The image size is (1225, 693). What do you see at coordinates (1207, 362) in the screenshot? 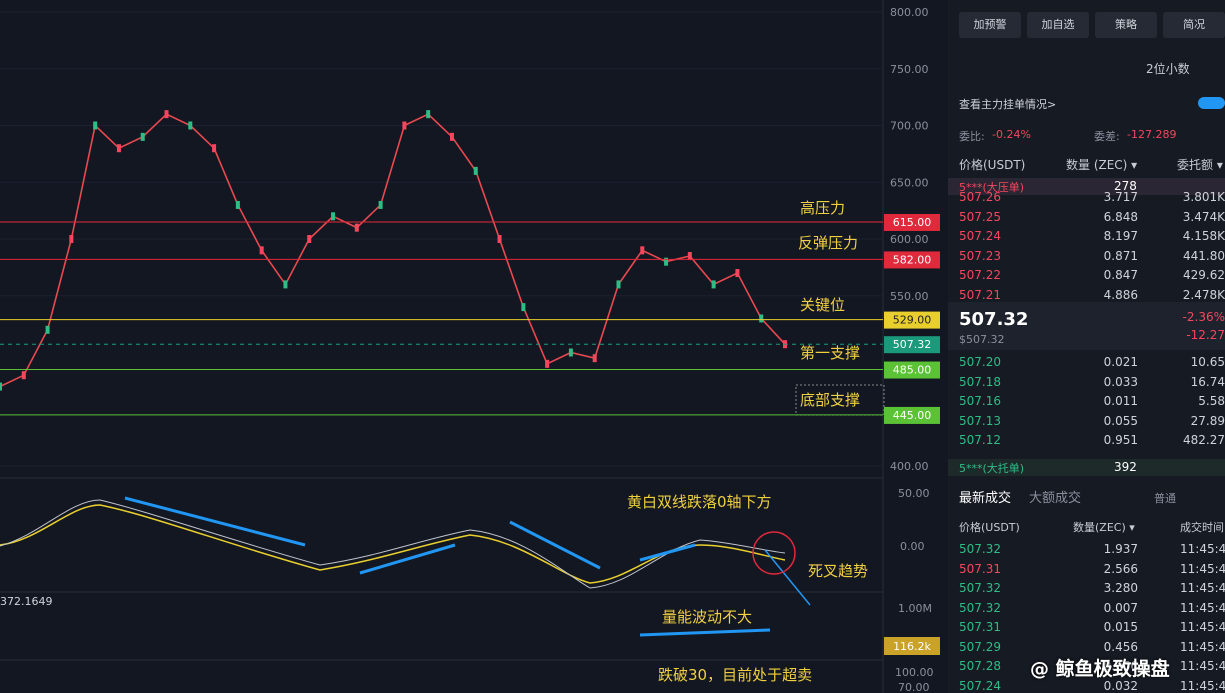
I see `bid-amount: 10.65` at bounding box center [1207, 362].